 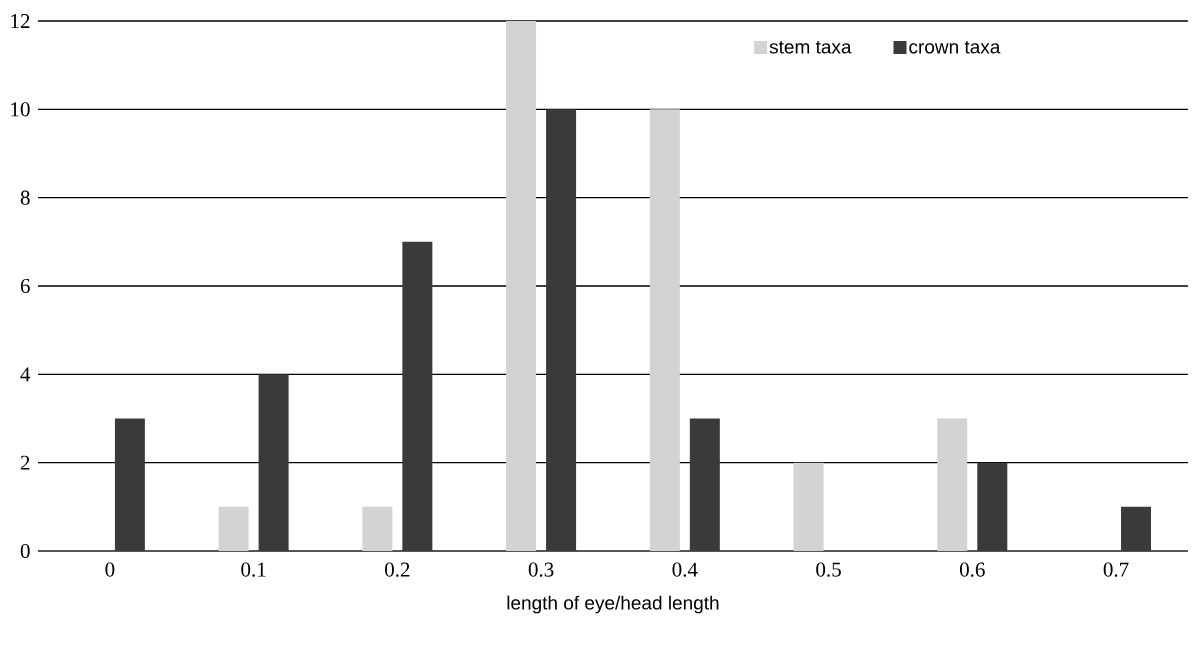 I want to click on y-tick-label: 0, so click(x=25, y=551).